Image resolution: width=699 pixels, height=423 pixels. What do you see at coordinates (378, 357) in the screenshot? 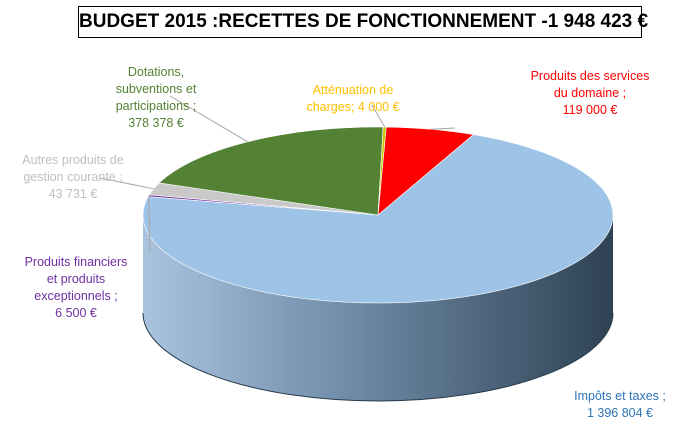
I see `pie-bottom-rim` at bounding box center [378, 357].